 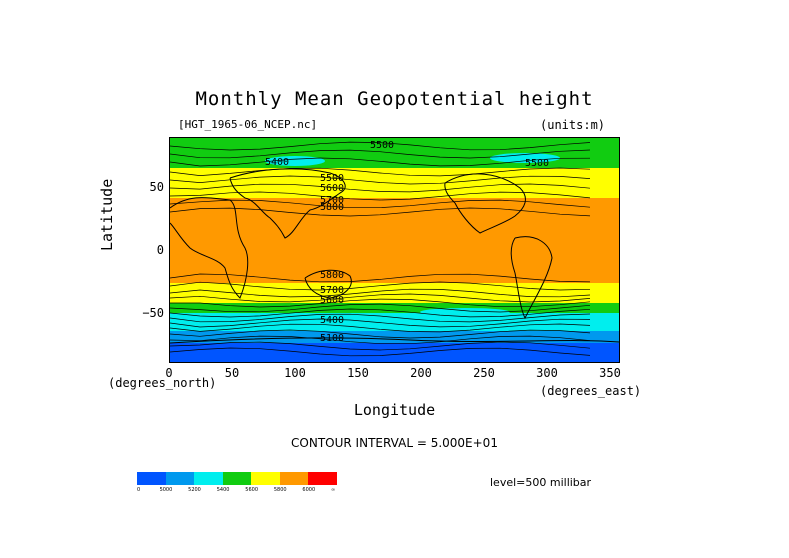 I want to click on units-label: (units:m), so click(x=573, y=125).